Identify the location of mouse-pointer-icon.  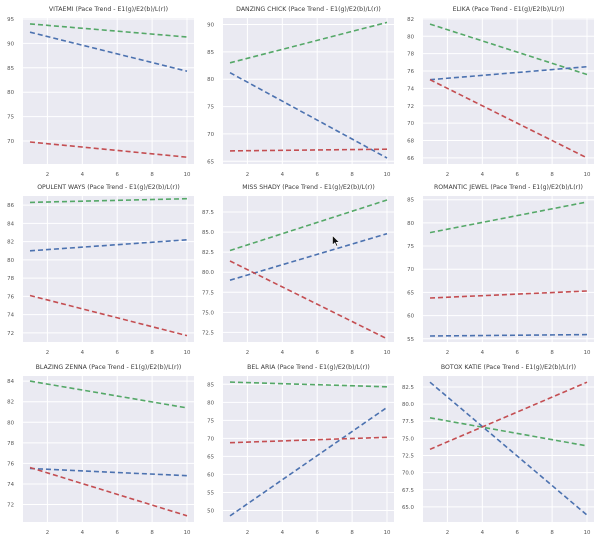
(336, 241).